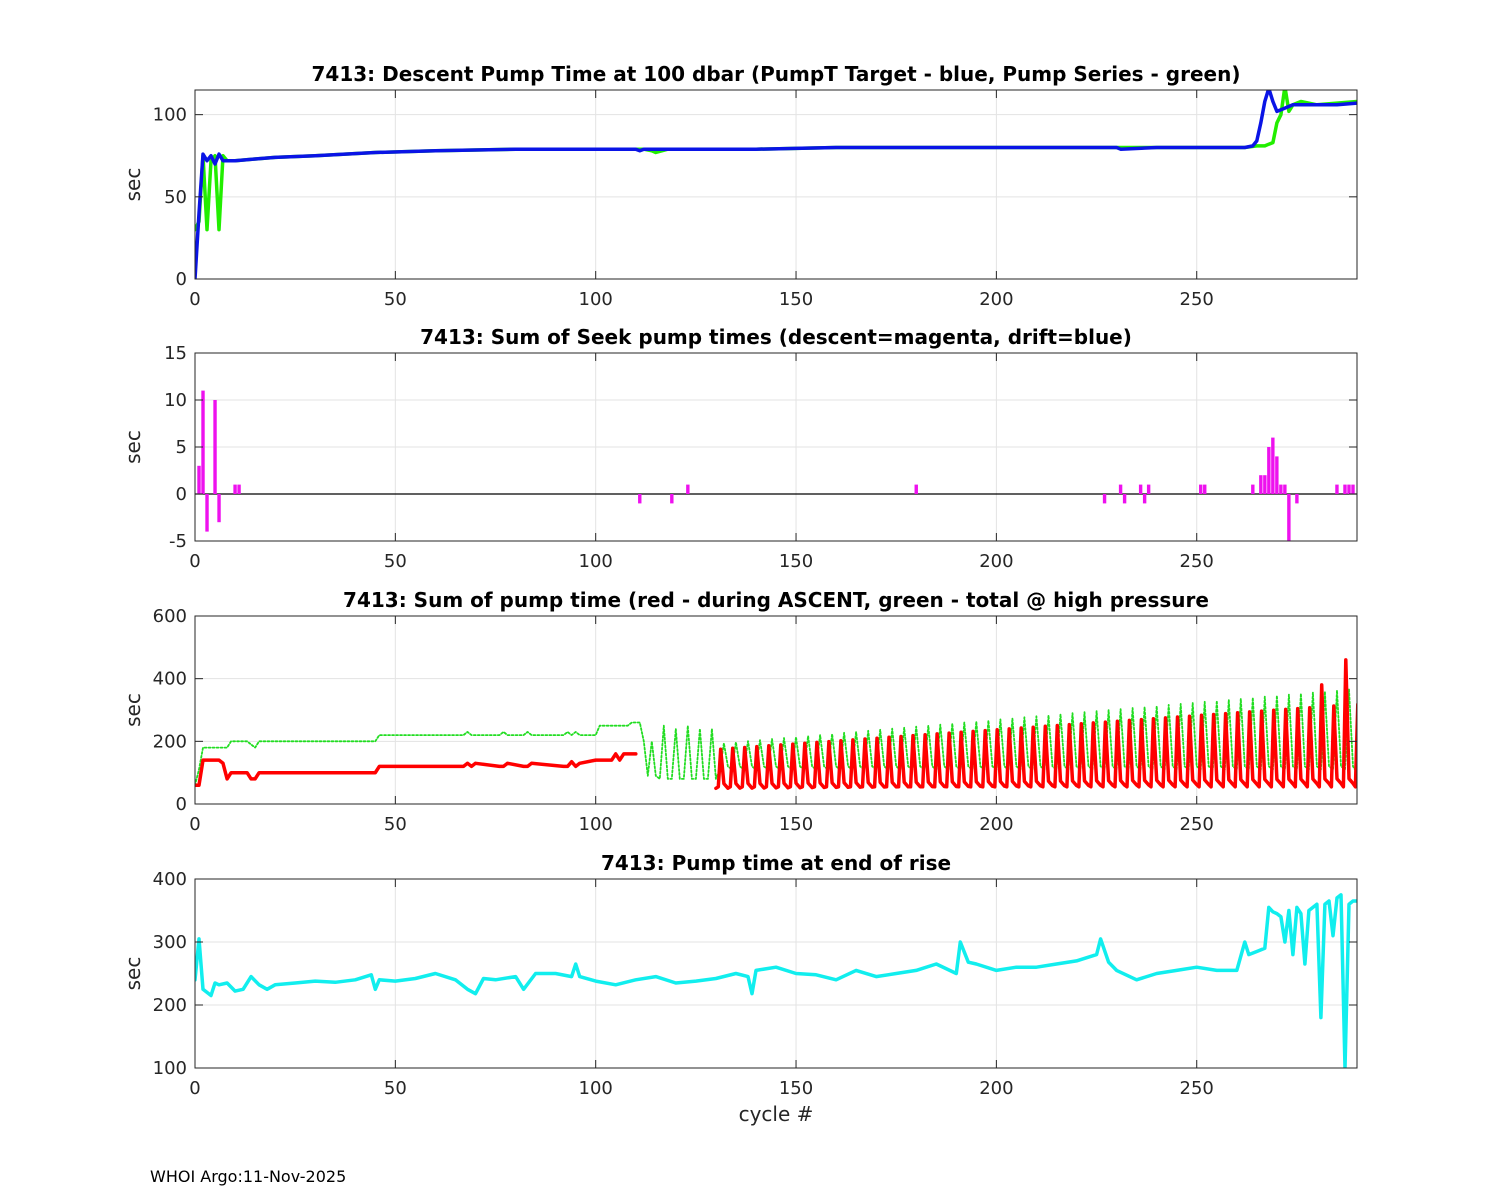  I want to click on y-tick-label: 5, so click(181, 447).